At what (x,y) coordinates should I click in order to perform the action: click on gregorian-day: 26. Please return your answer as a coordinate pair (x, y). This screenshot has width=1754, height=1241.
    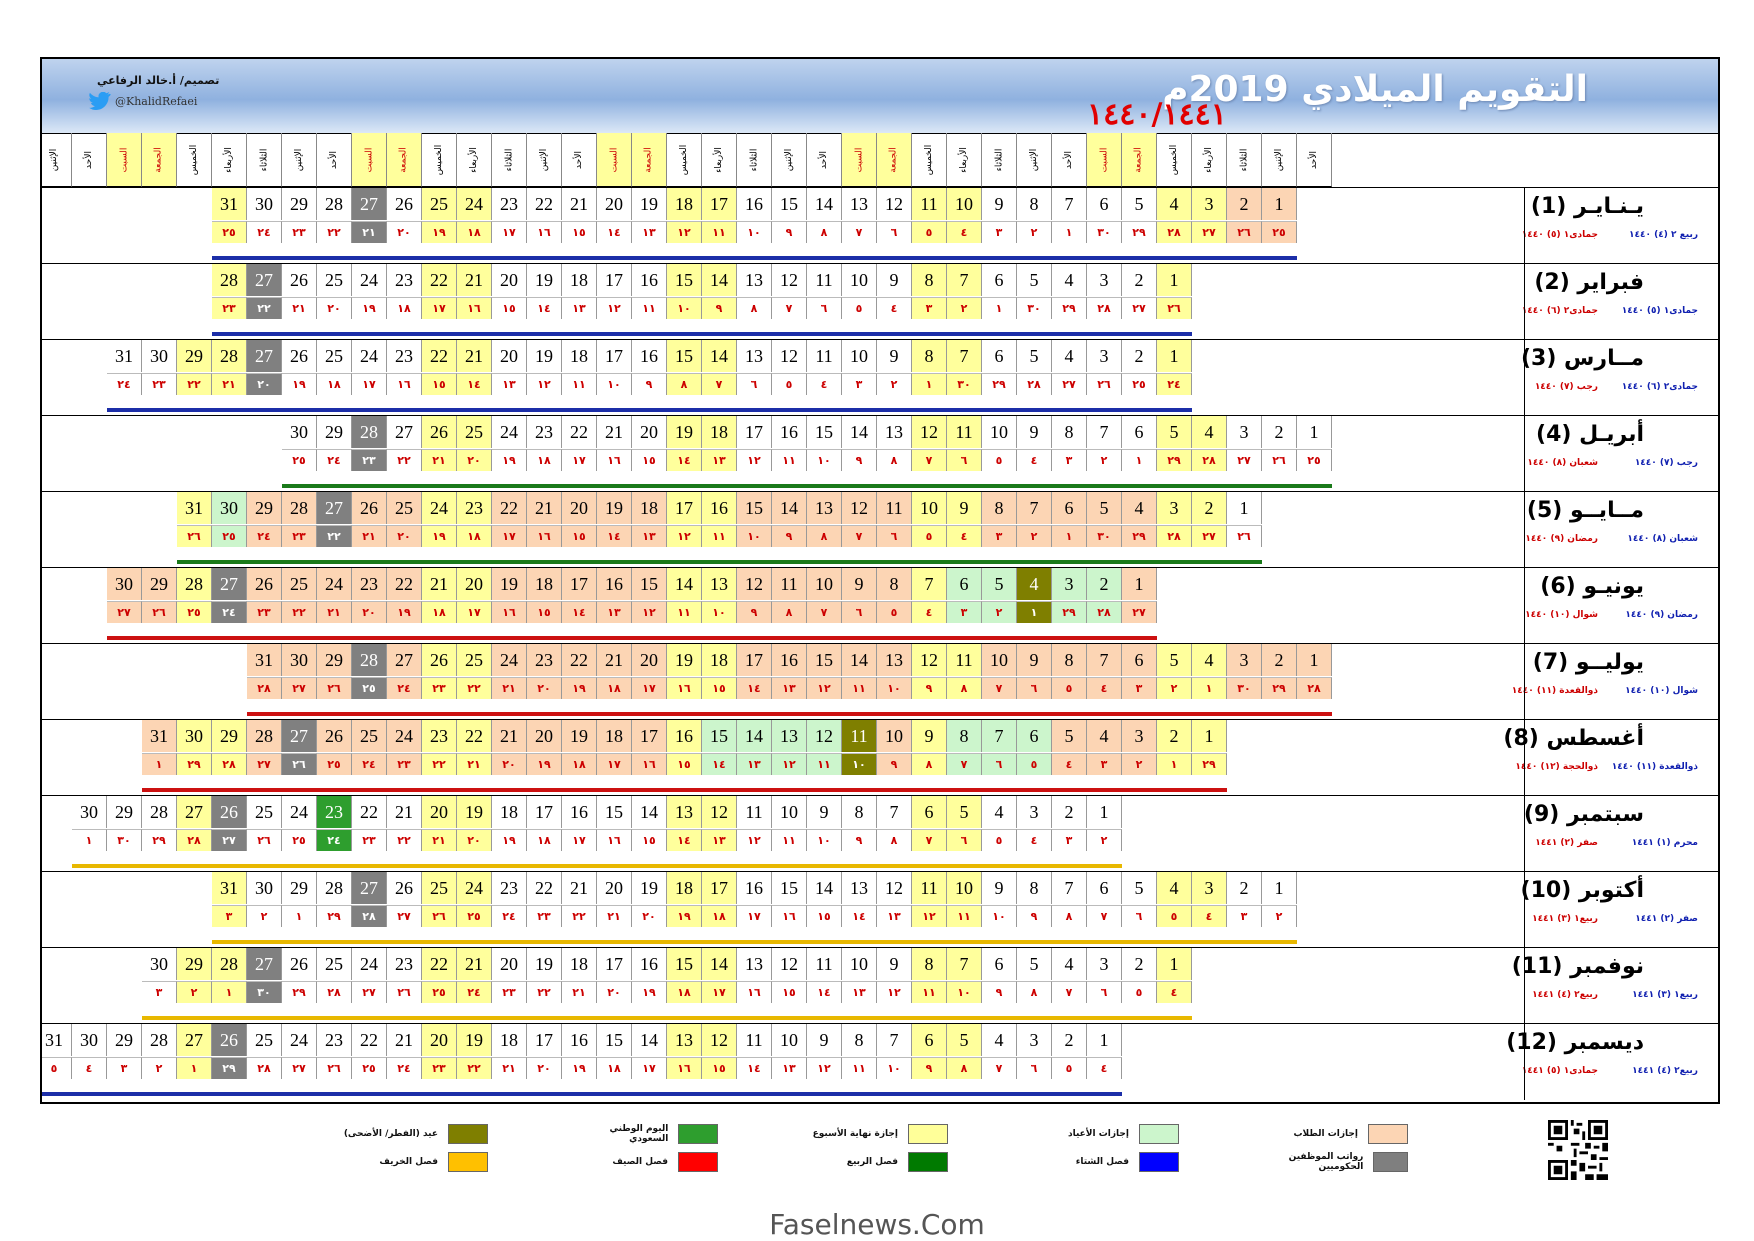
    Looking at the image, I should click on (369, 508).